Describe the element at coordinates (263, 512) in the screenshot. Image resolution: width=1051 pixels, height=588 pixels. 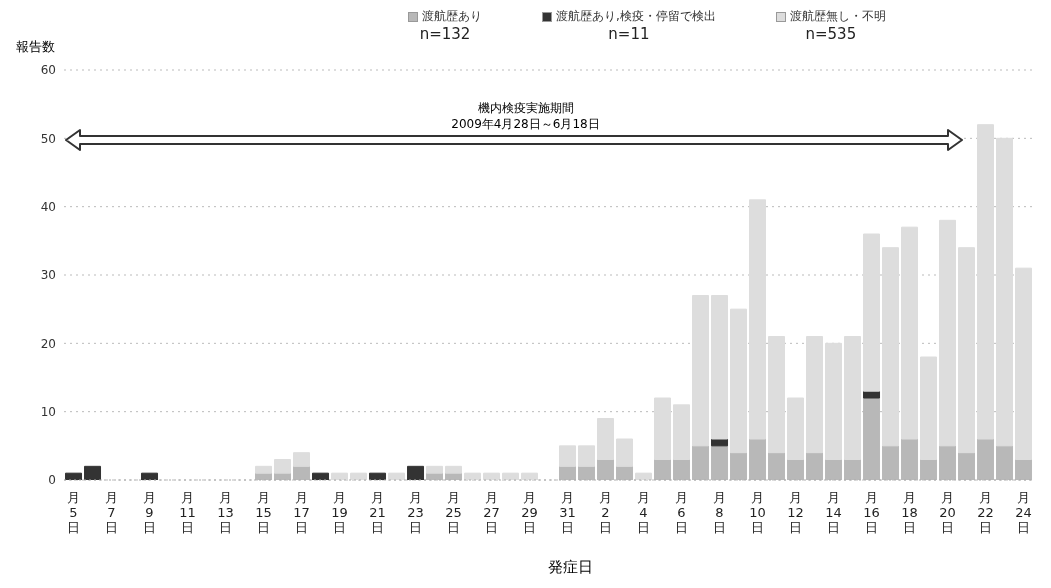
I see `x-tick-label: 月15日` at that location.